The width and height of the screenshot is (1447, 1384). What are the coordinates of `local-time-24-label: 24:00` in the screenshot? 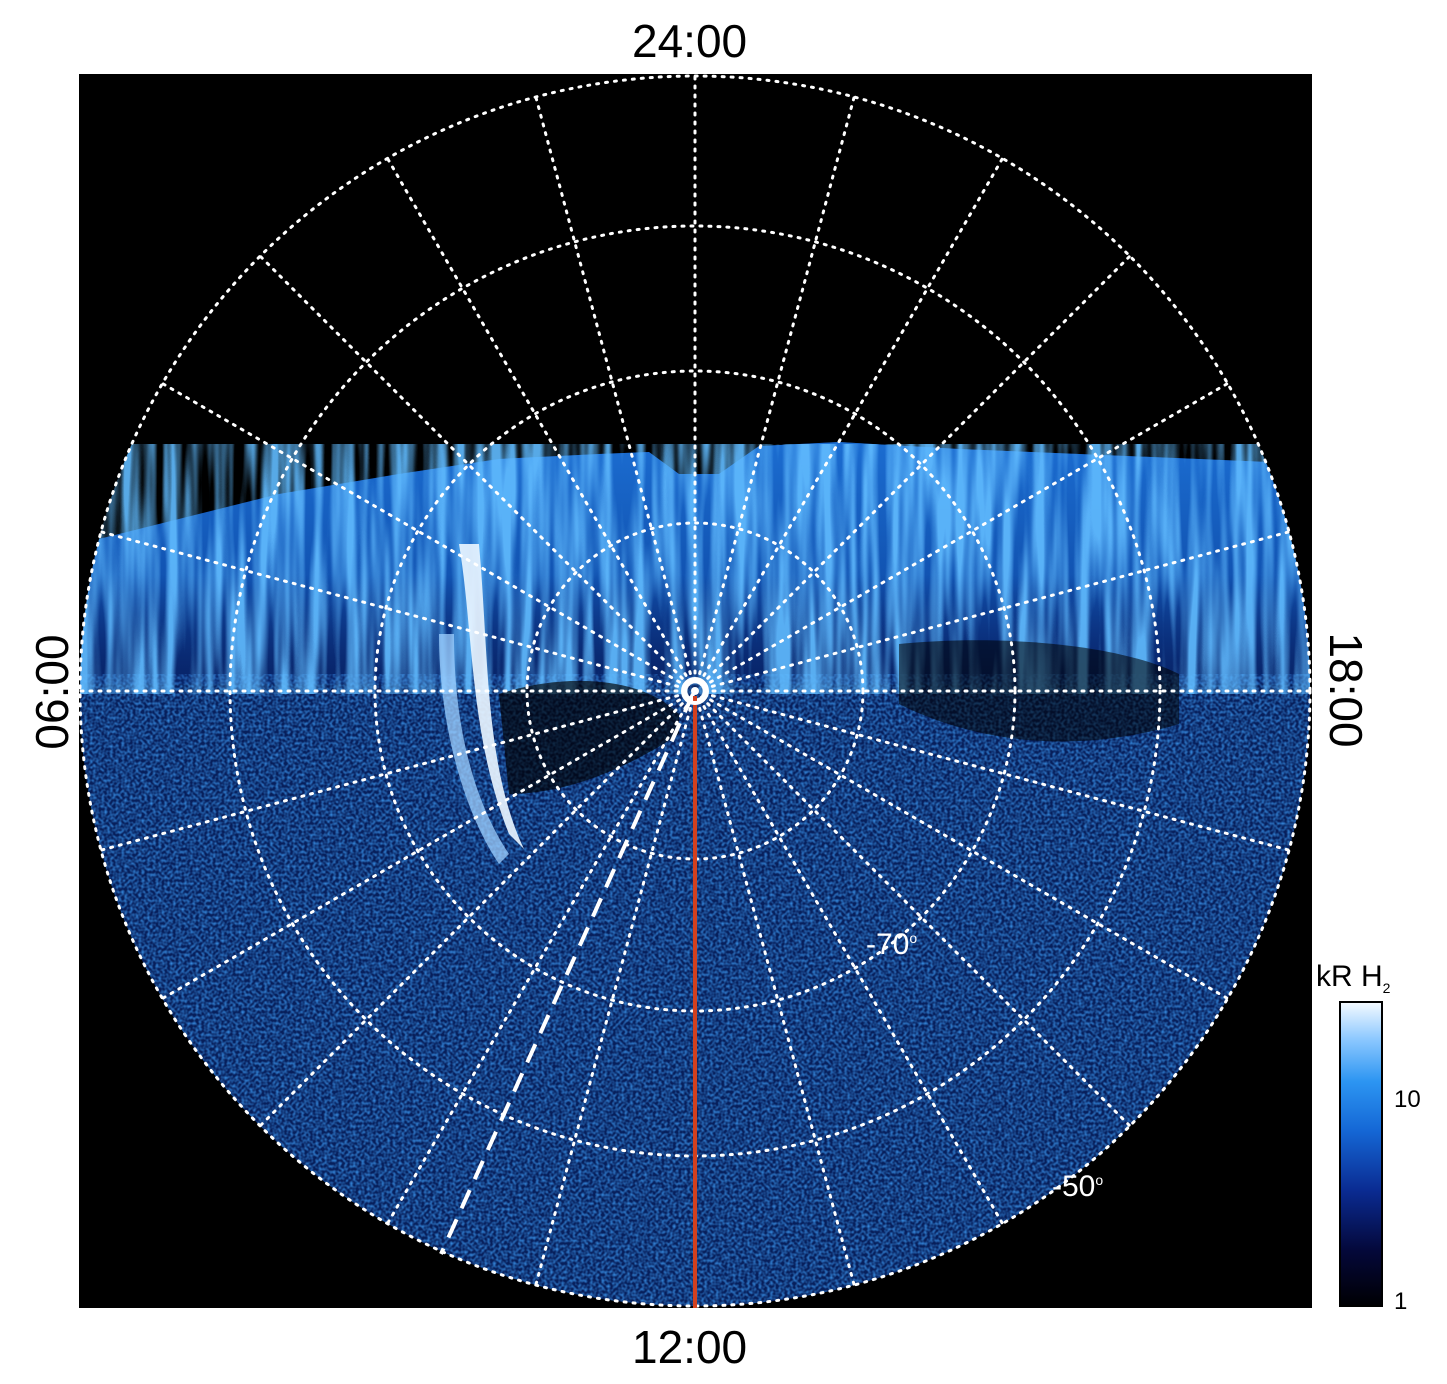 It's located at (690, 41).